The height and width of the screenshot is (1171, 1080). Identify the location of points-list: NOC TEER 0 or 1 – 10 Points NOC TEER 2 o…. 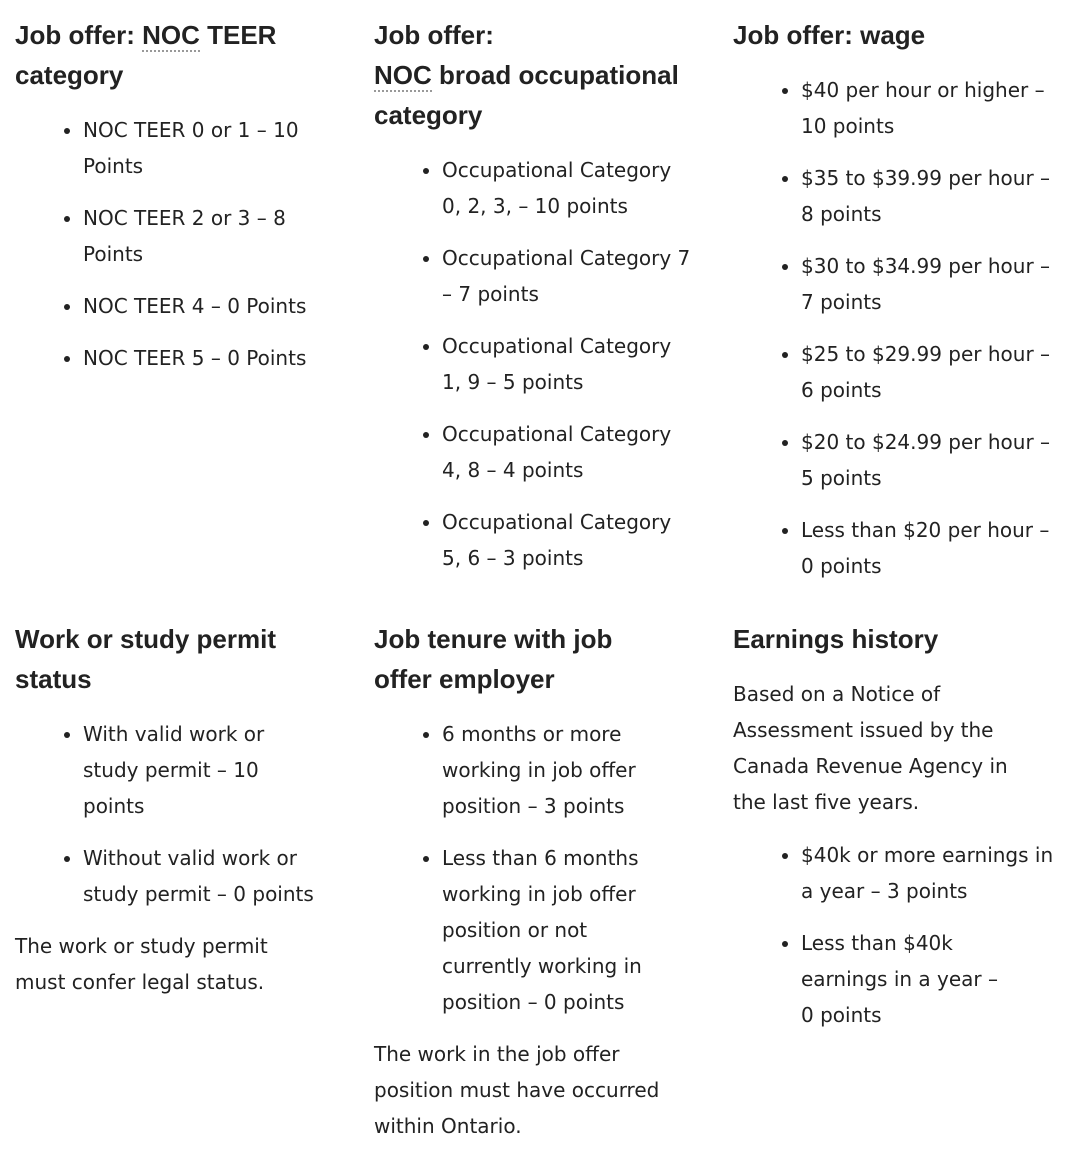
(180, 244).